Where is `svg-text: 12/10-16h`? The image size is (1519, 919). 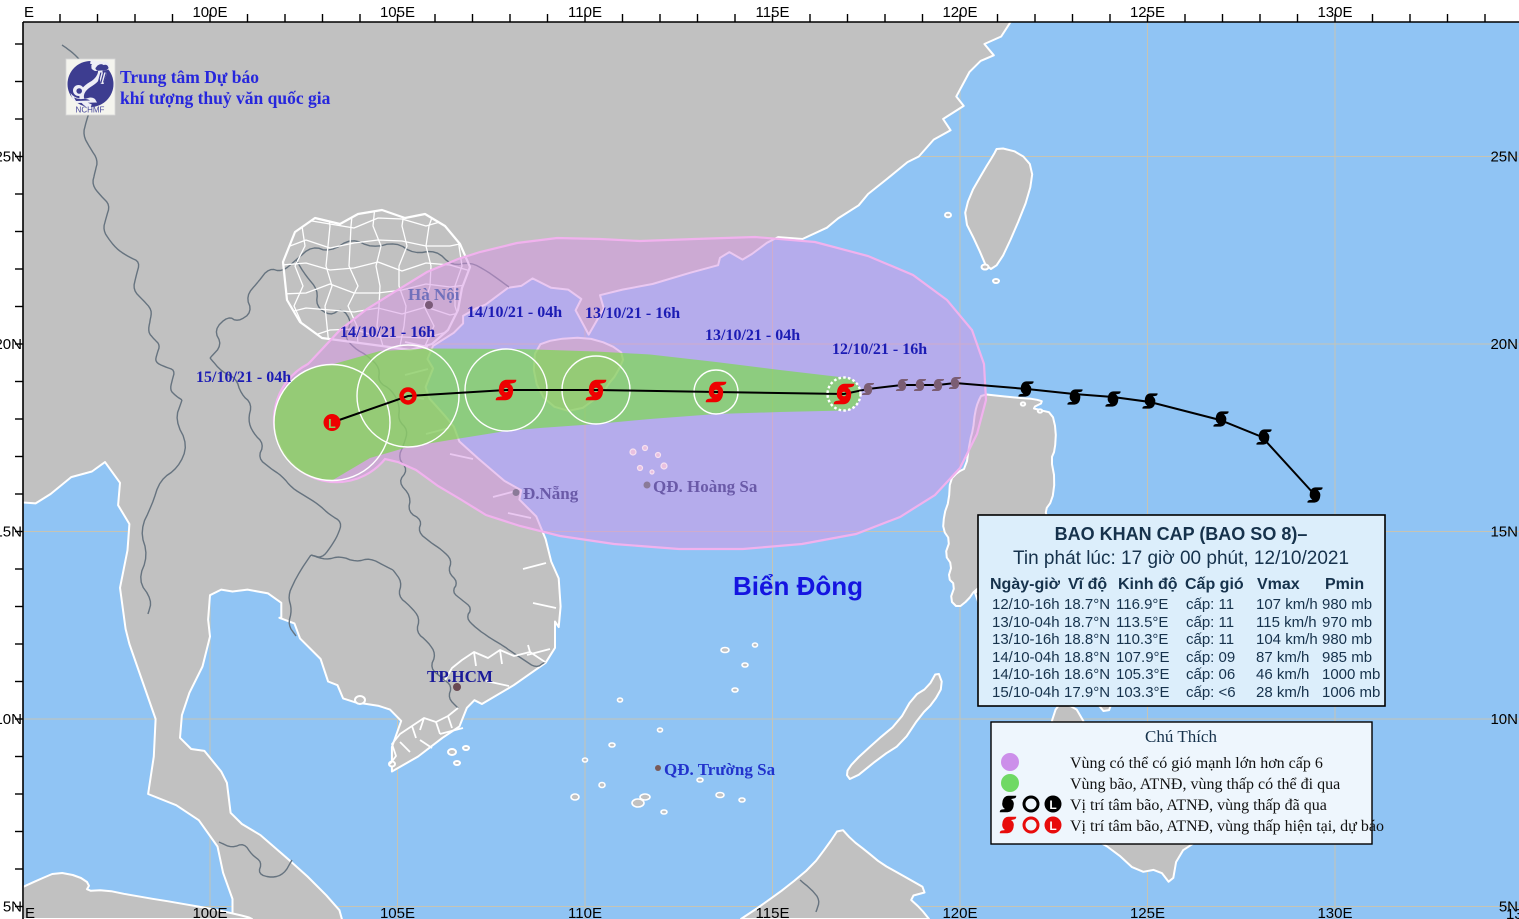 svg-text: 12/10-16h is located at coordinates (1026, 604).